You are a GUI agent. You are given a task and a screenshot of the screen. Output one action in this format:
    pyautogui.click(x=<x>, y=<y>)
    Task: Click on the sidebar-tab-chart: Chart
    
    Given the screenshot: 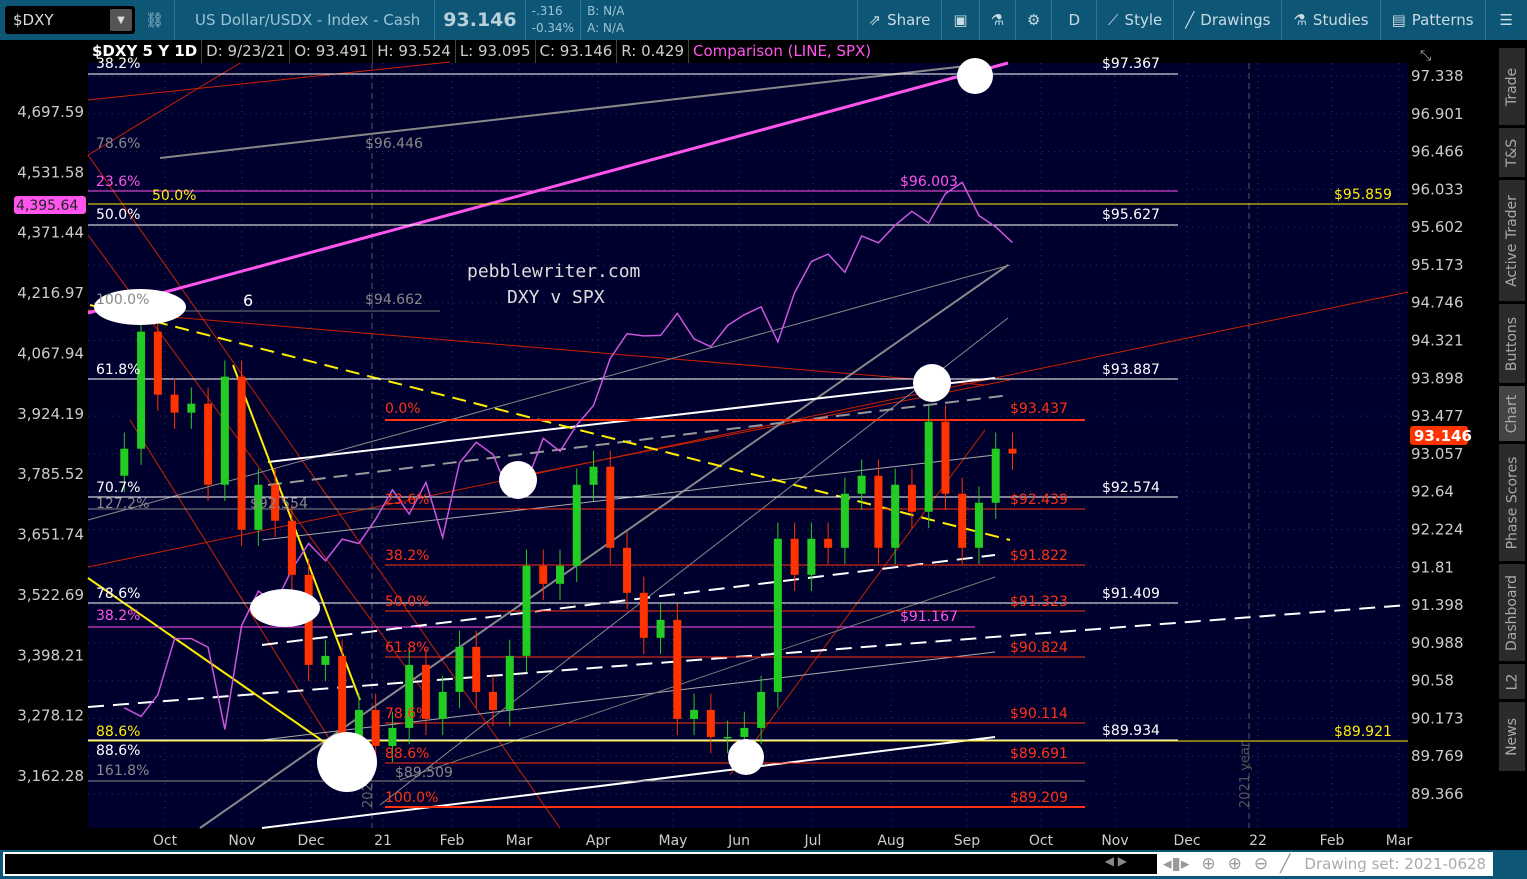 What is the action you would take?
    pyautogui.click(x=1512, y=414)
    